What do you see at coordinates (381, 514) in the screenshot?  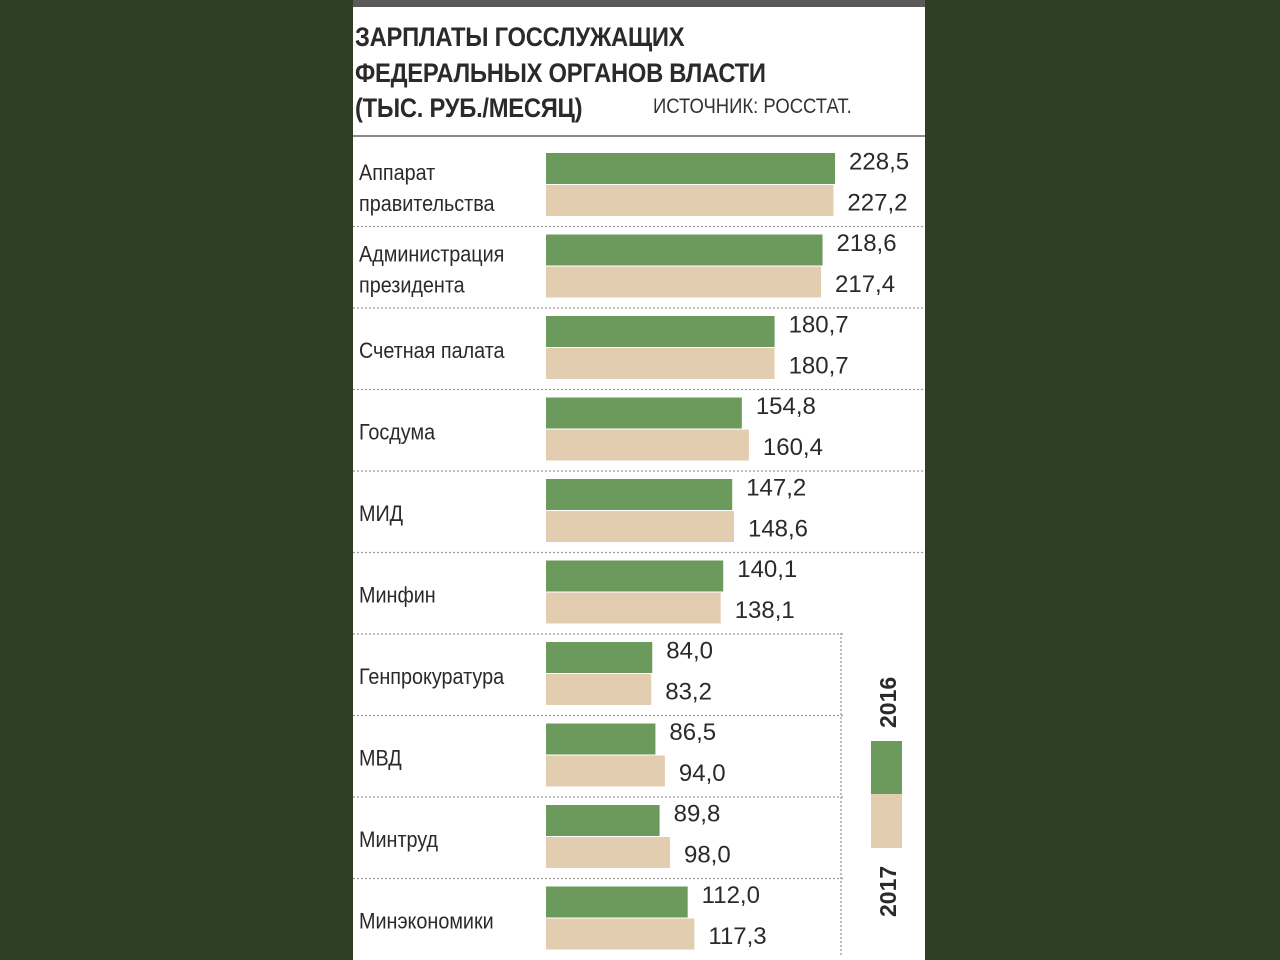 I see `category-label: МИД` at bounding box center [381, 514].